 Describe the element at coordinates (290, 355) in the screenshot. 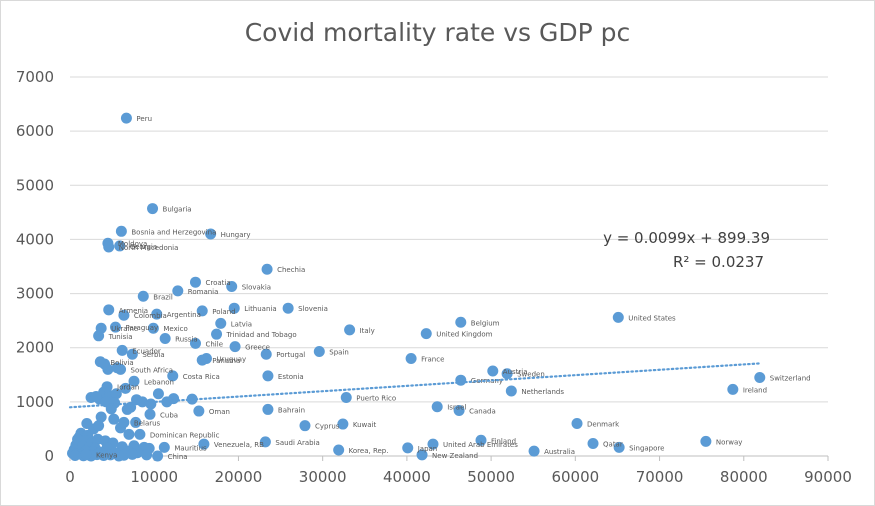

I see `data-point-label: Portugal` at that location.